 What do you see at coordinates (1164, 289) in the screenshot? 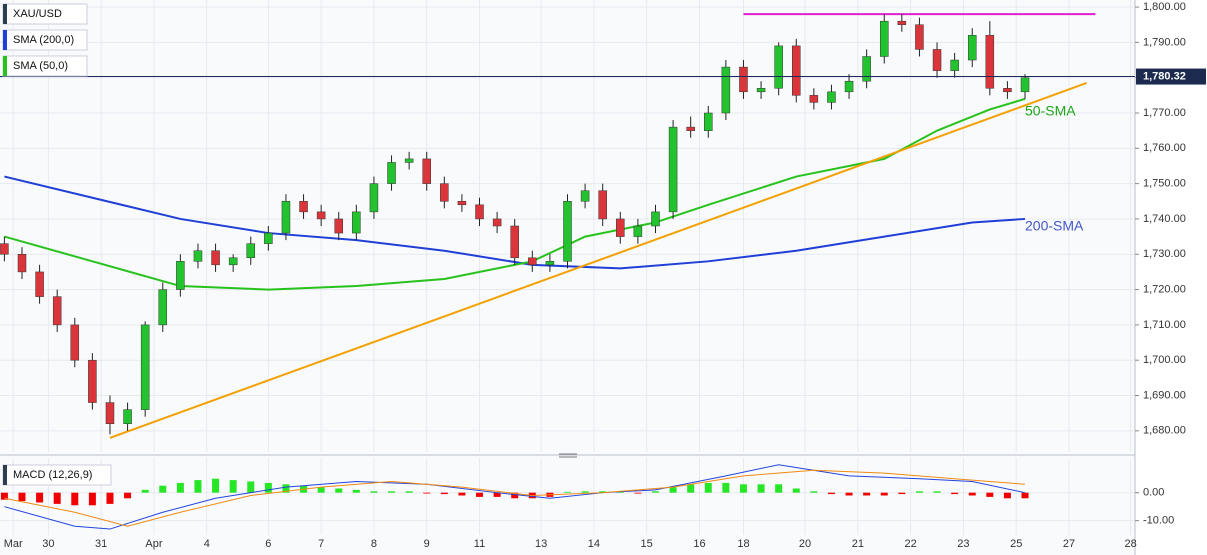
I see `y-tick-label: 1,720.00` at bounding box center [1164, 289].